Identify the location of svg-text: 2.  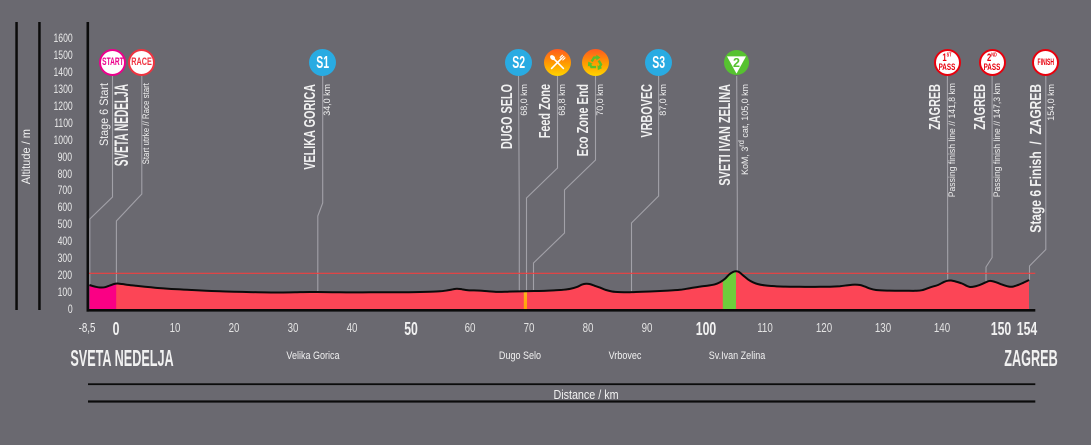
(736, 62).